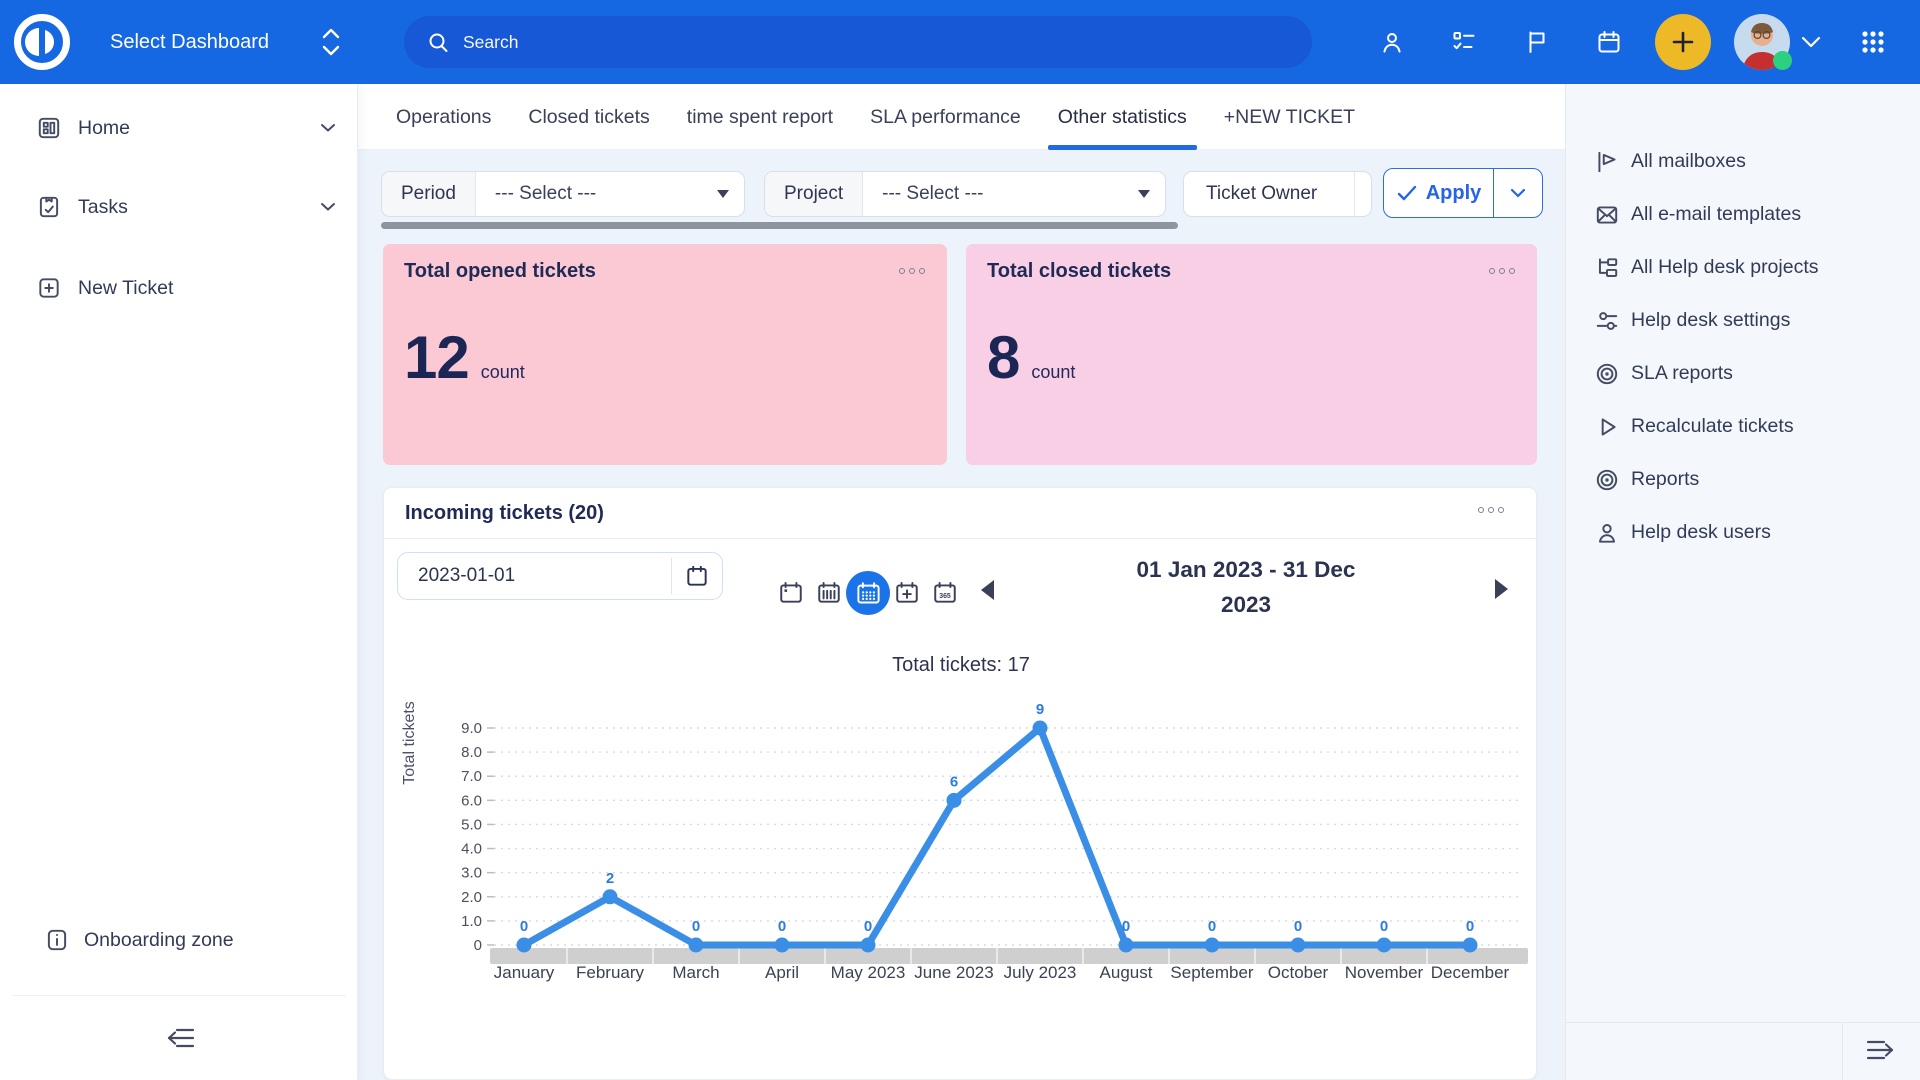  I want to click on rightbar-item-helpdesk-settings: Help desk settings, so click(1706, 320).